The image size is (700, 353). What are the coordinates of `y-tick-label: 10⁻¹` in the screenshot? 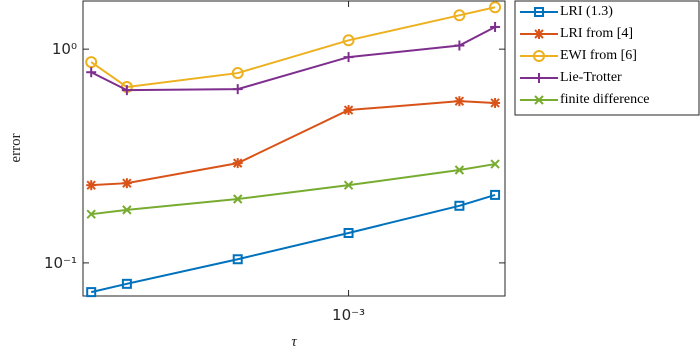 It's located at (60, 263).